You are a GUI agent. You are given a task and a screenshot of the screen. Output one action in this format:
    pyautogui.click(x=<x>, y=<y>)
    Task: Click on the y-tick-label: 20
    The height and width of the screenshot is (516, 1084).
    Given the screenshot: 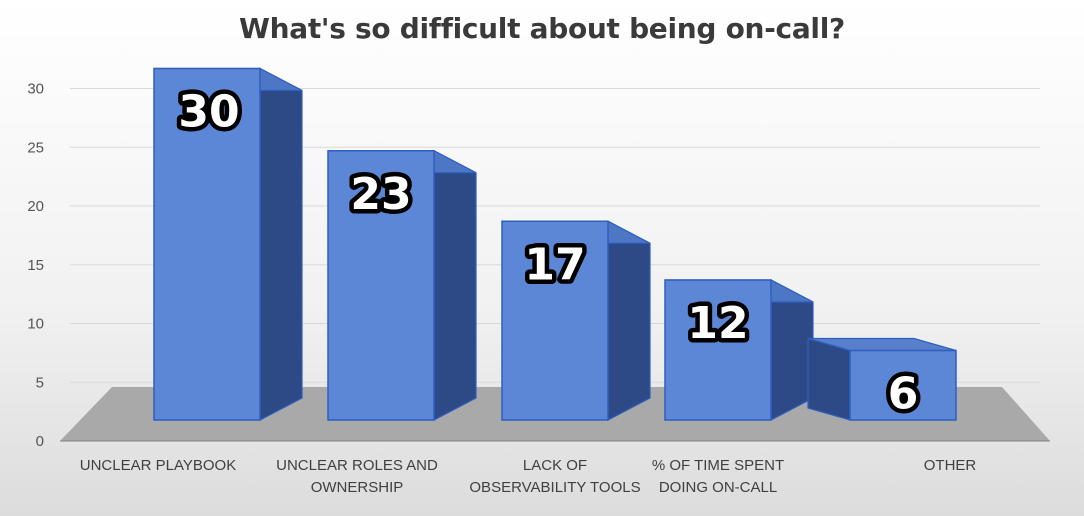 What is the action you would take?
    pyautogui.click(x=35, y=206)
    